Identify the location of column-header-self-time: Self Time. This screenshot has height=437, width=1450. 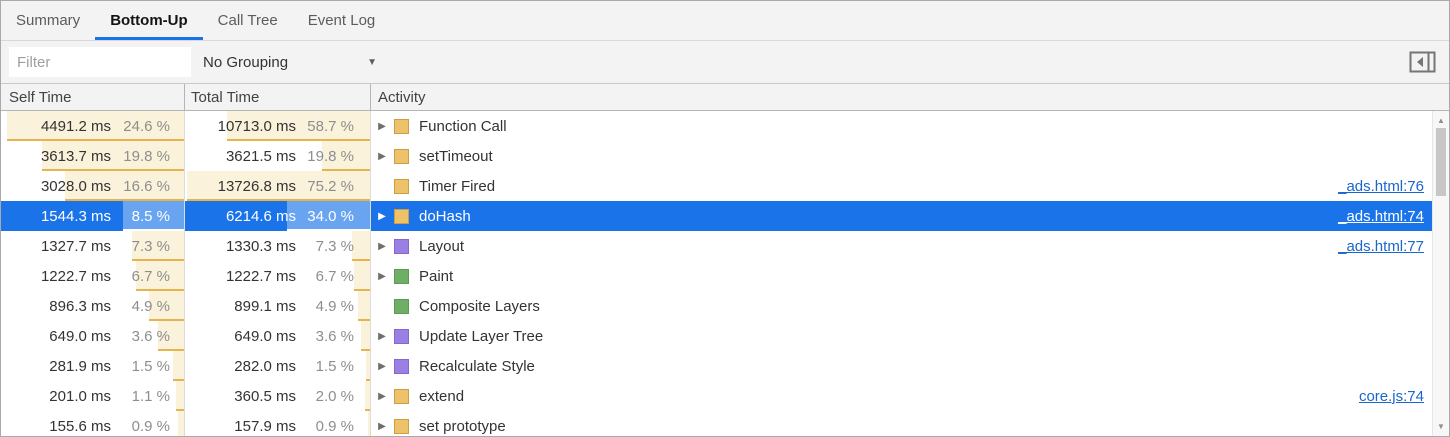
(93, 97).